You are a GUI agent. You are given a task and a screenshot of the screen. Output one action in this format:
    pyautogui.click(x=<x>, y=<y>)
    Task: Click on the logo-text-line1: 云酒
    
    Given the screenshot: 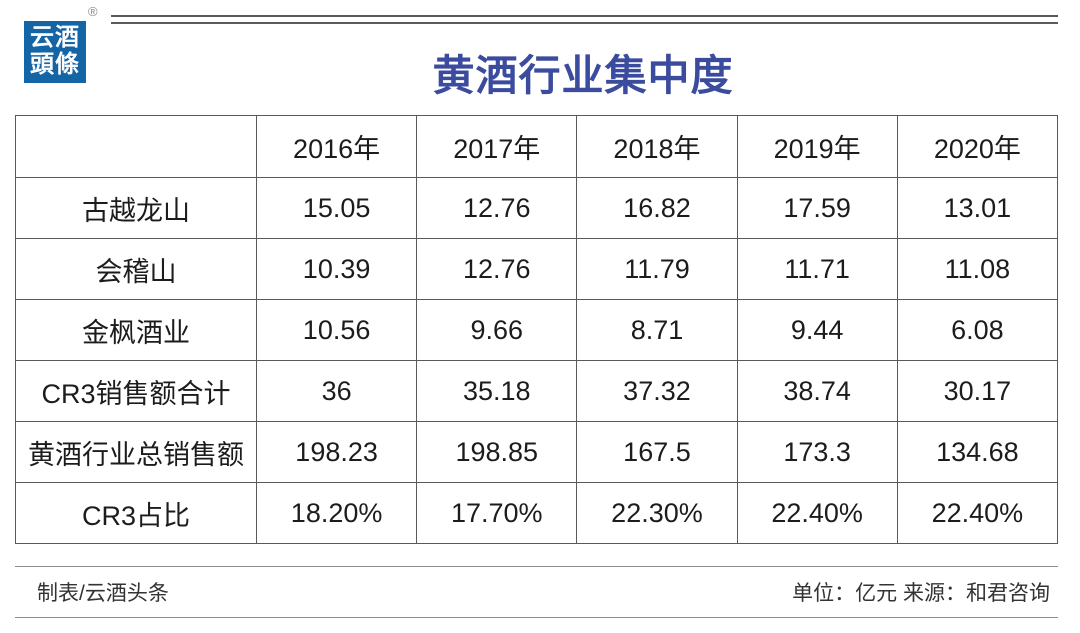 What is the action you would take?
    pyautogui.click(x=55, y=38)
    